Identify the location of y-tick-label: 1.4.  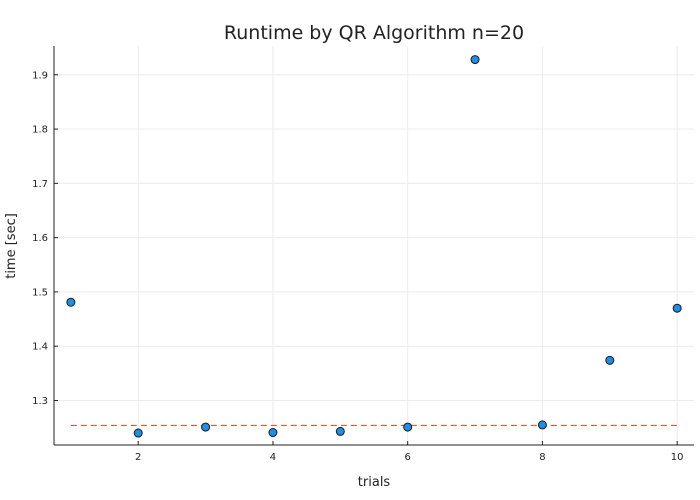
(40, 347).